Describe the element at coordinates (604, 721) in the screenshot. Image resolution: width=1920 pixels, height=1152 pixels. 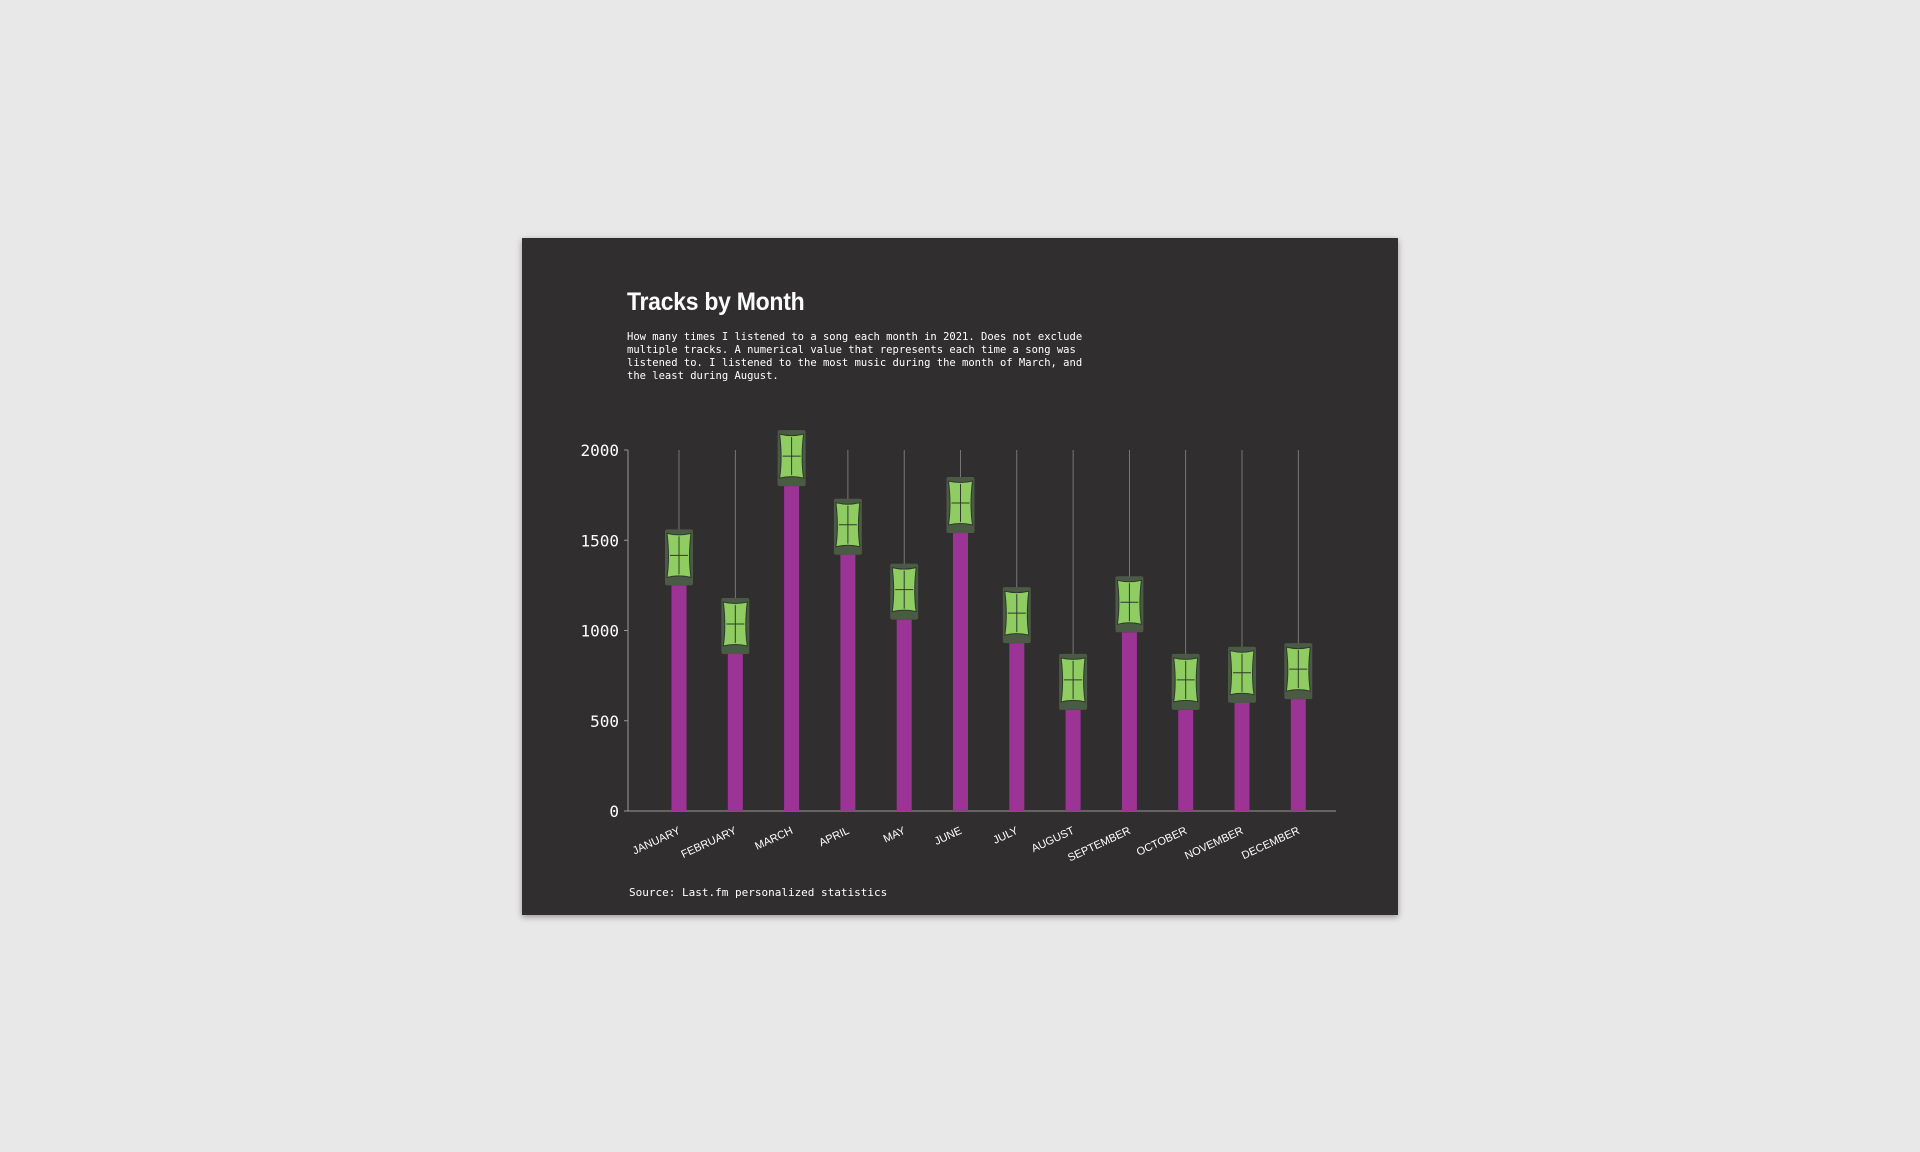
I see `y-tick-label: 500` at that location.